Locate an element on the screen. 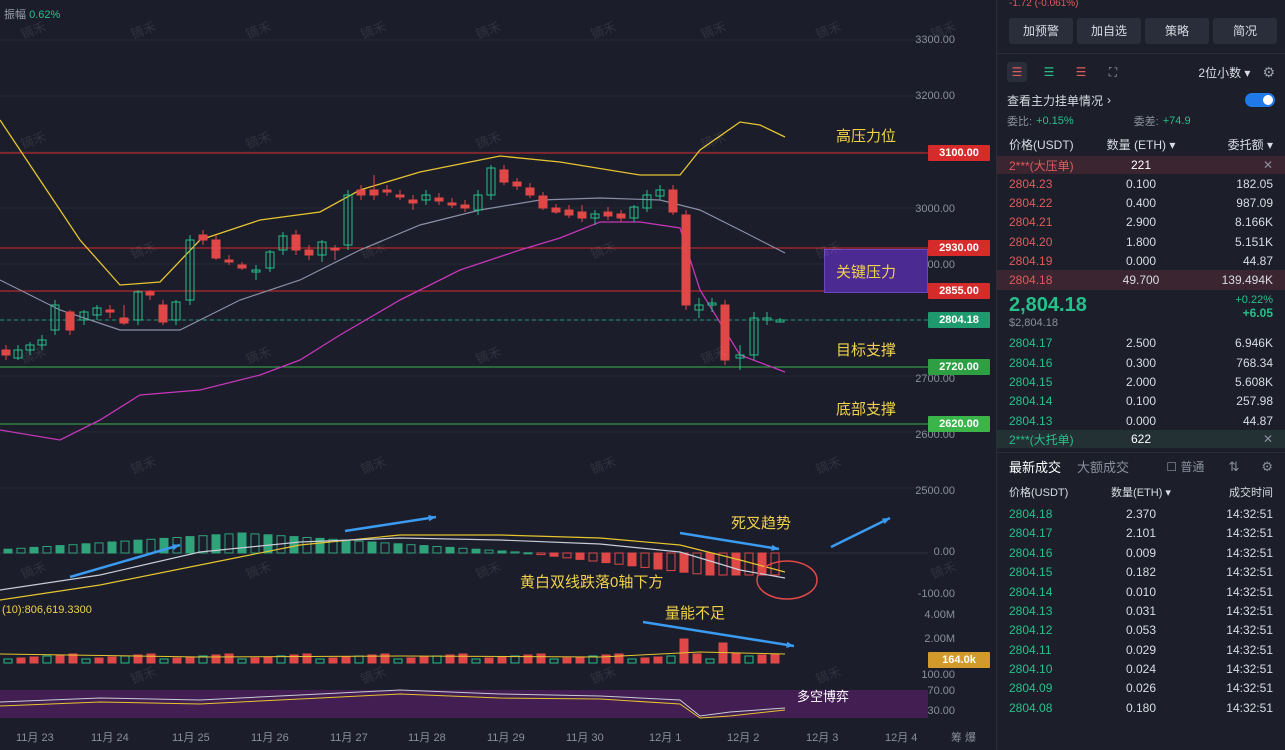 This screenshot has width=1285, height=750. orderbook-row: 2804.18 49.700 139.494K is located at coordinates (1141, 280).